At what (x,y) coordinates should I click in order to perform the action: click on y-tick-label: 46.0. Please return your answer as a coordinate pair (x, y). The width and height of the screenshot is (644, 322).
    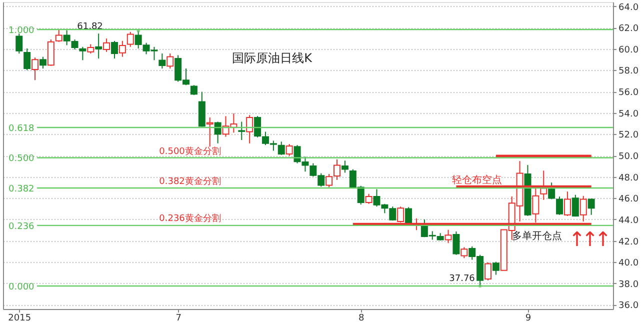
    Looking at the image, I should click on (628, 199).